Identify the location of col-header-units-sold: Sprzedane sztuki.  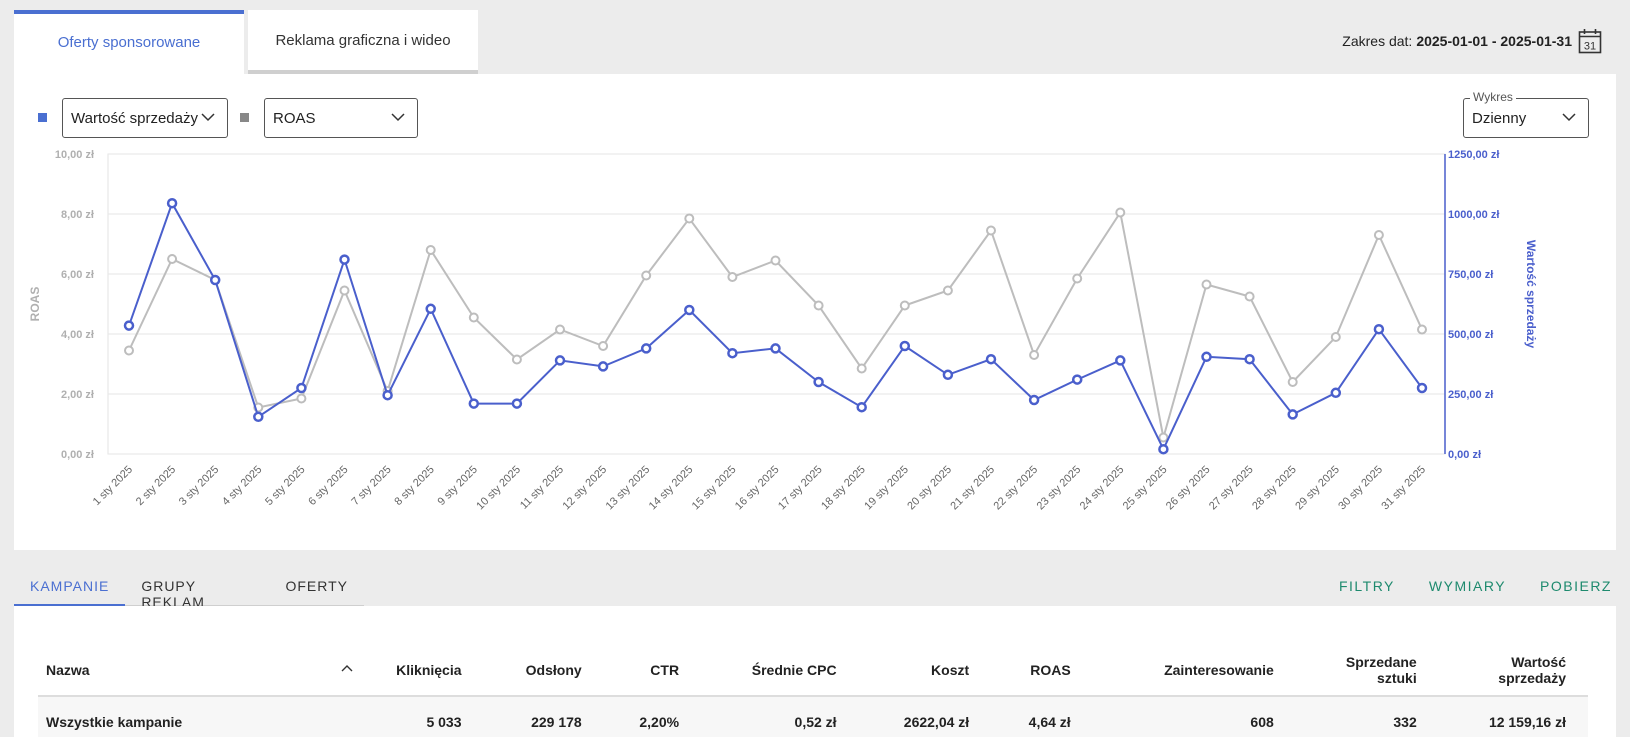
(1367, 670).